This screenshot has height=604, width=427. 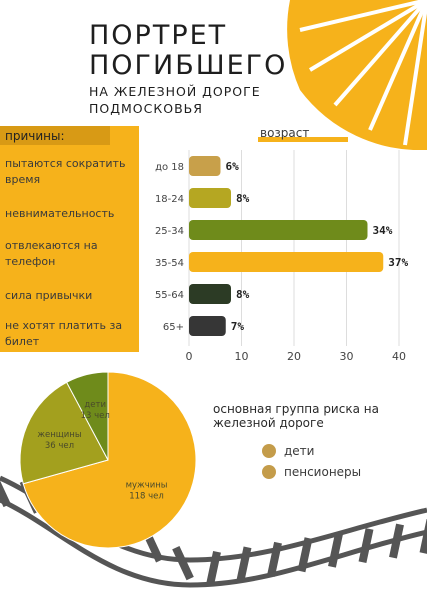 What do you see at coordinates (147, 485) in the screenshot?
I see `pie-slice-label: мужчины` at bounding box center [147, 485].